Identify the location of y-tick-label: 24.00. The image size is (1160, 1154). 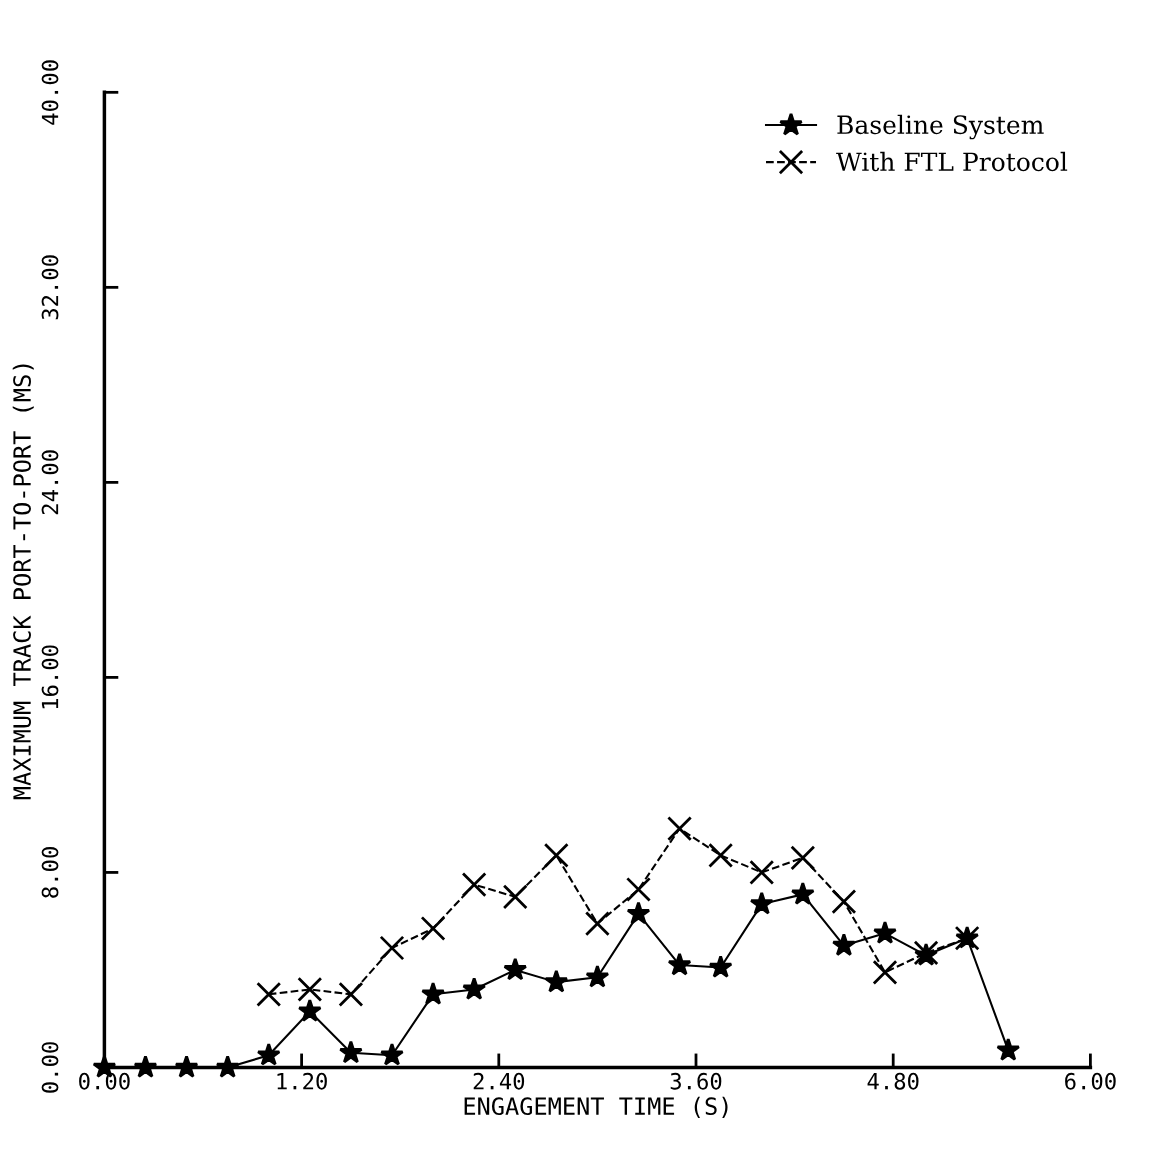
(50, 482).